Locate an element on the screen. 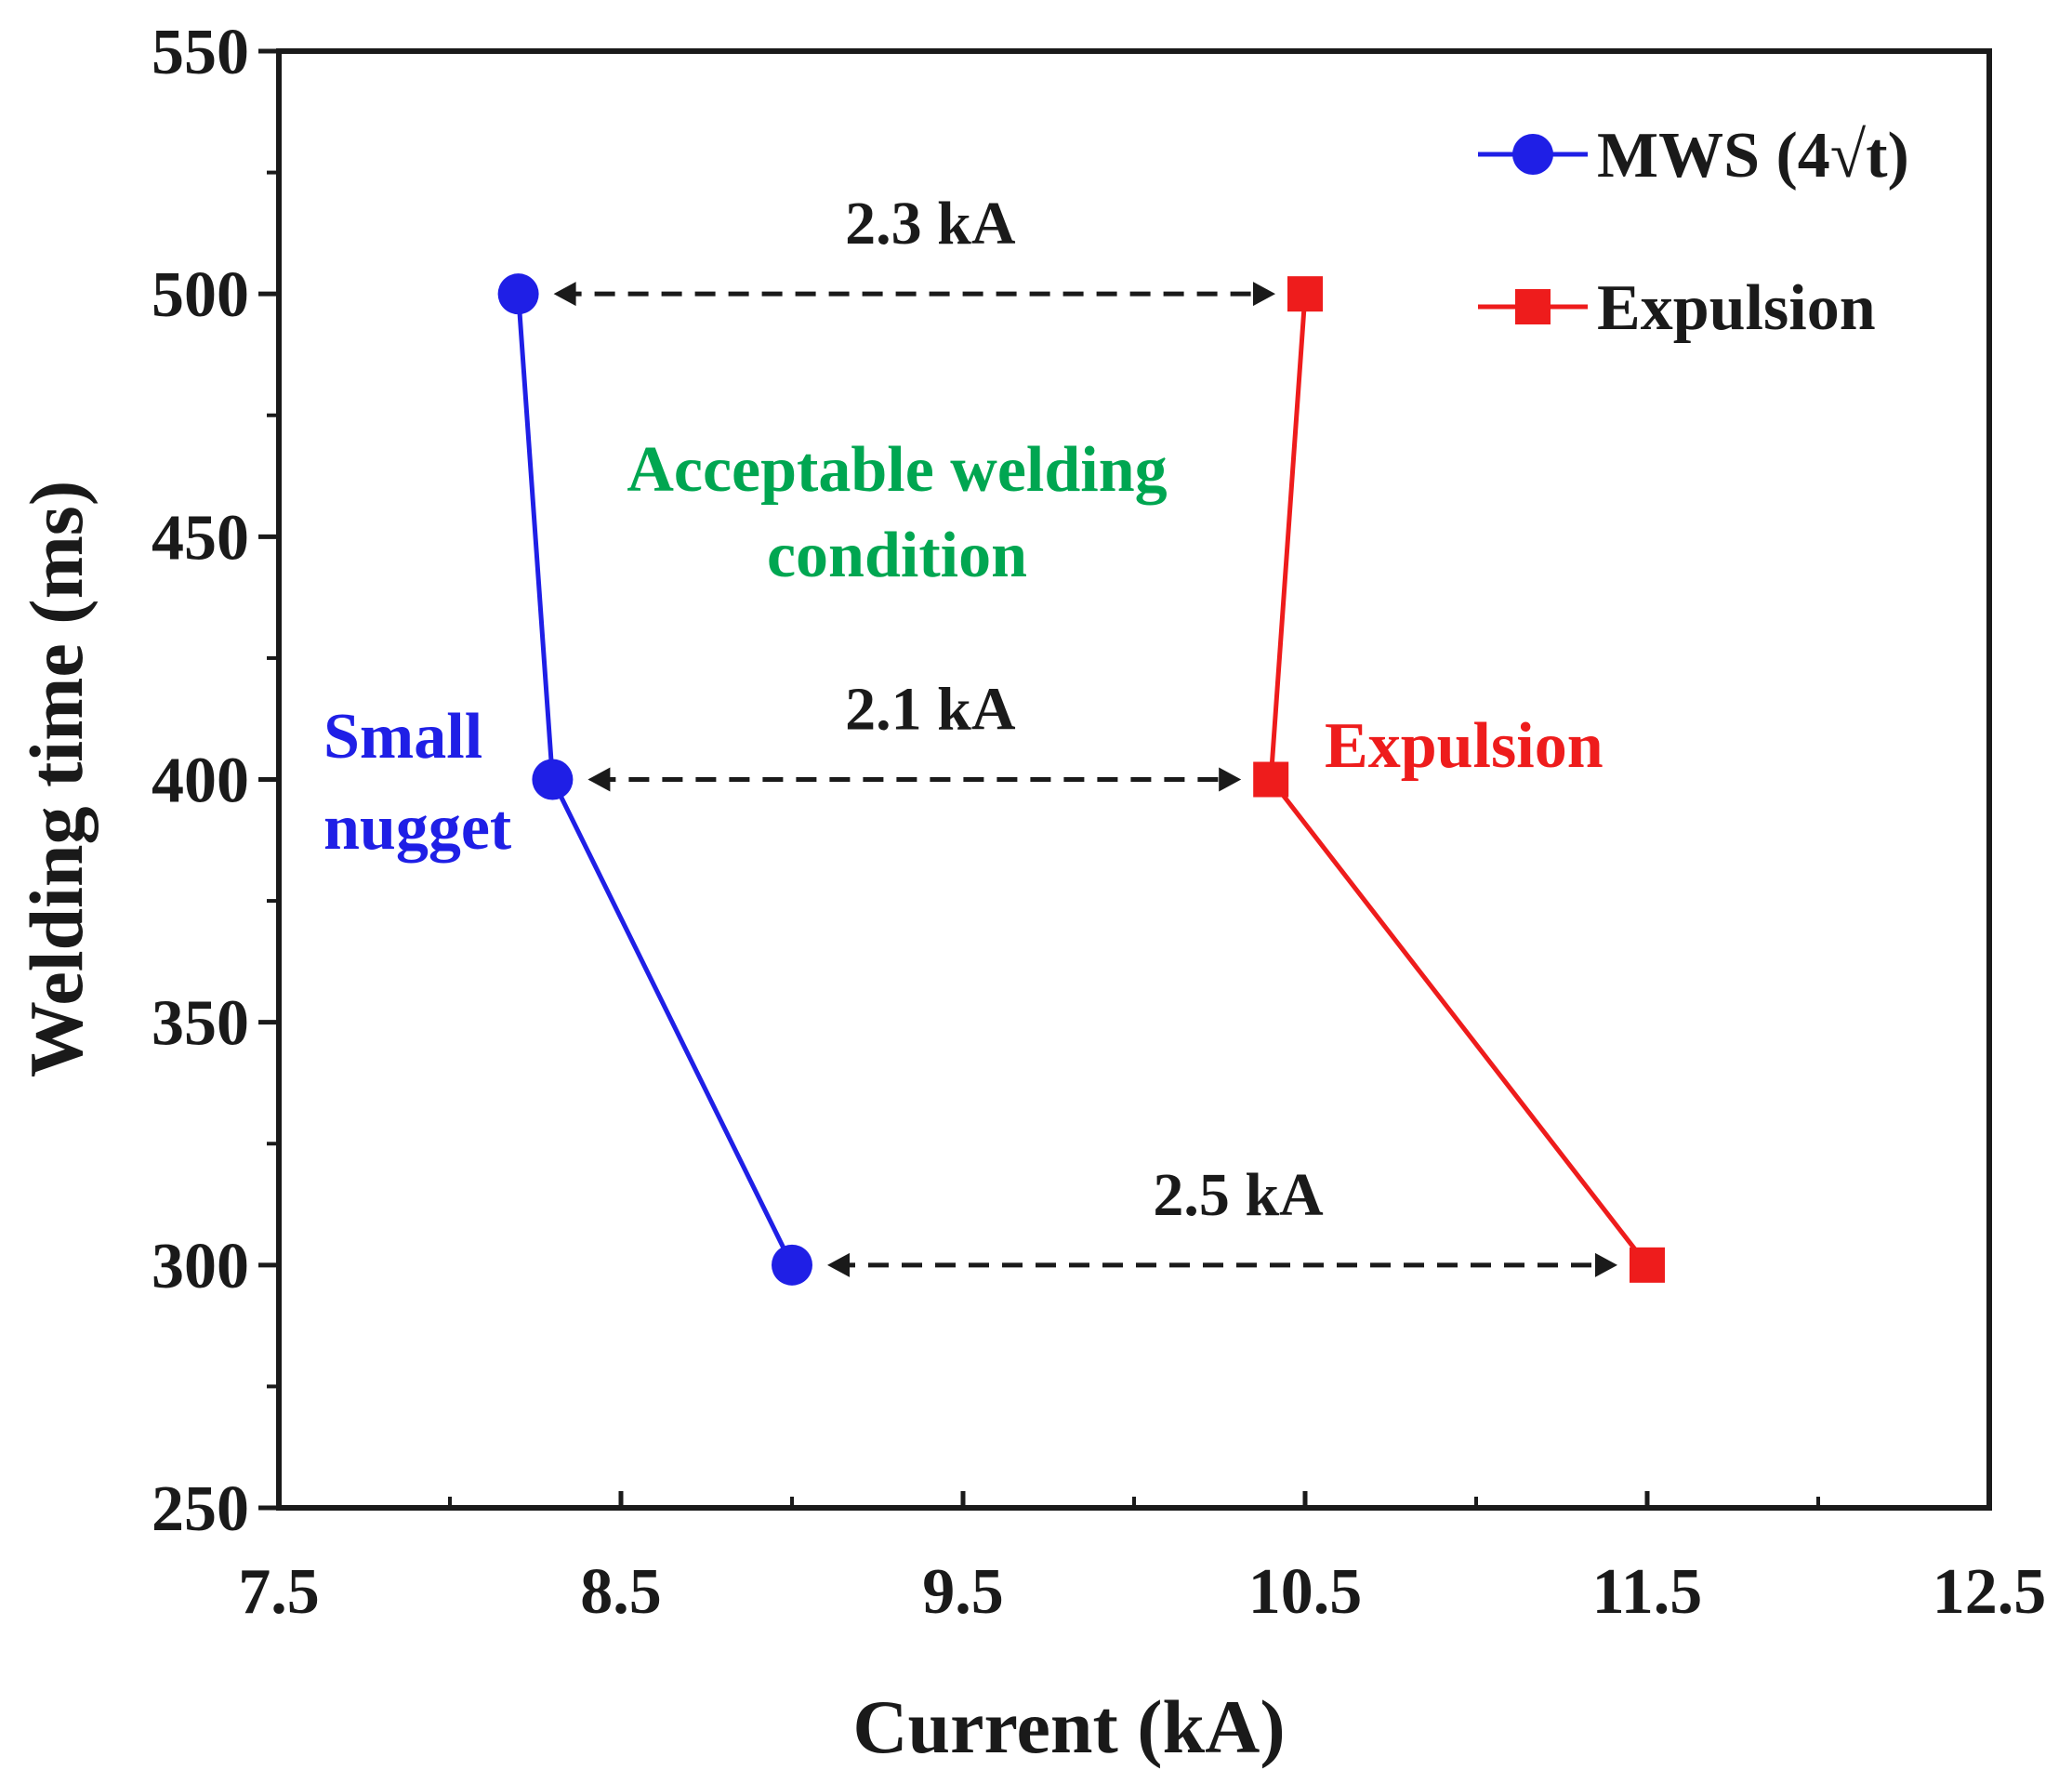  y-tick-labels: 250 300 350 400 450 500 550 is located at coordinates (201, 781).